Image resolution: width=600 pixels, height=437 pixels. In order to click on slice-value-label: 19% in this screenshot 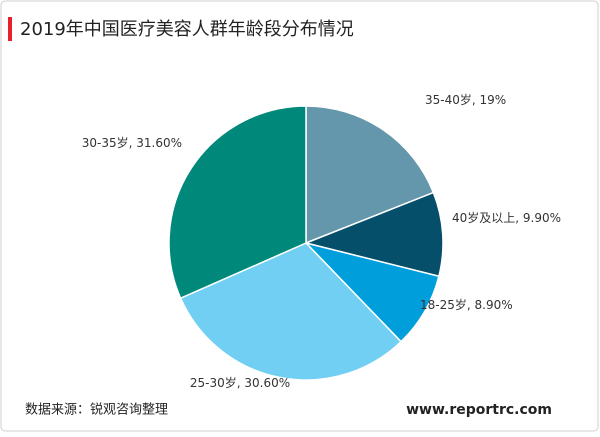, I will do `click(493, 100)`.